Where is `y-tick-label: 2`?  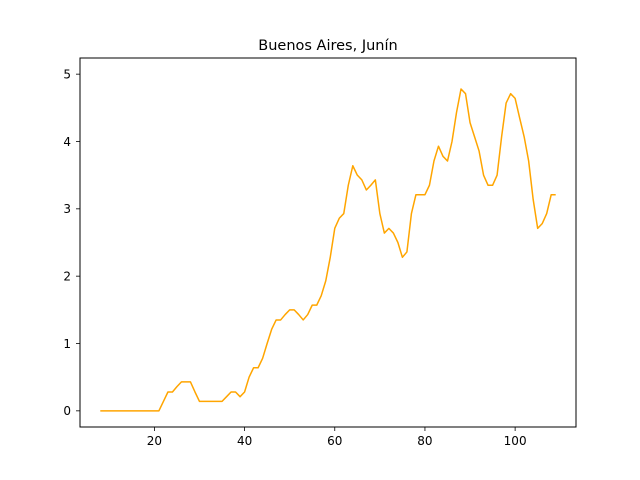 y-tick-label: 2 is located at coordinates (67, 276).